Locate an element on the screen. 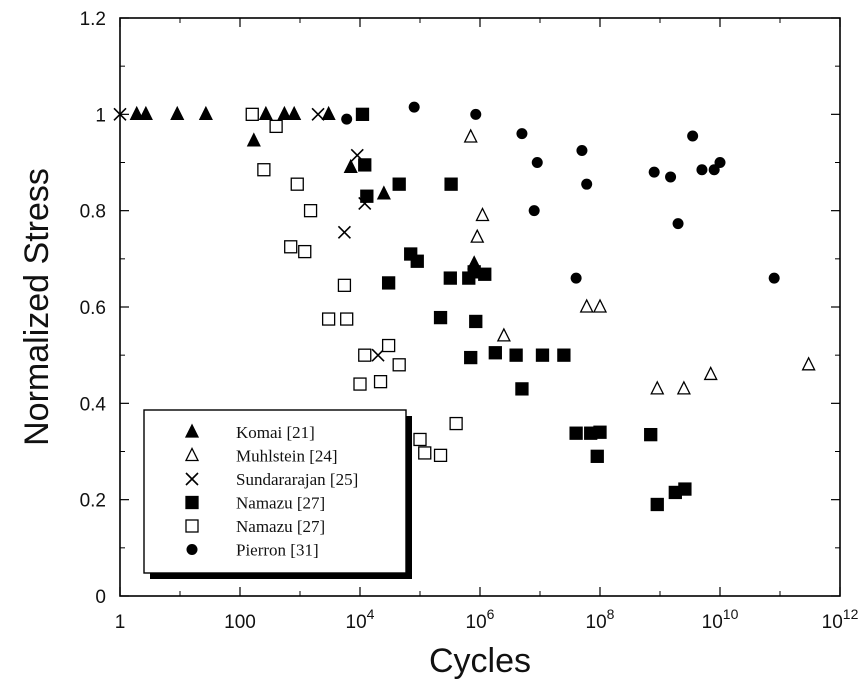 The height and width of the screenshot is (680, 864). x-tick-label-base: 1 is located at coordinates (120, 622).